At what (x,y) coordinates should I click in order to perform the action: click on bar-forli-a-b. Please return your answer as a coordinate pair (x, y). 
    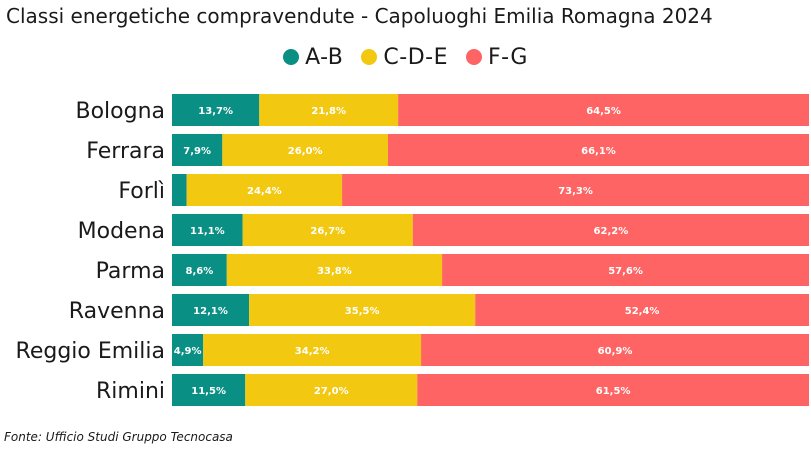
    Looking at the image, I should click on (179, 190).